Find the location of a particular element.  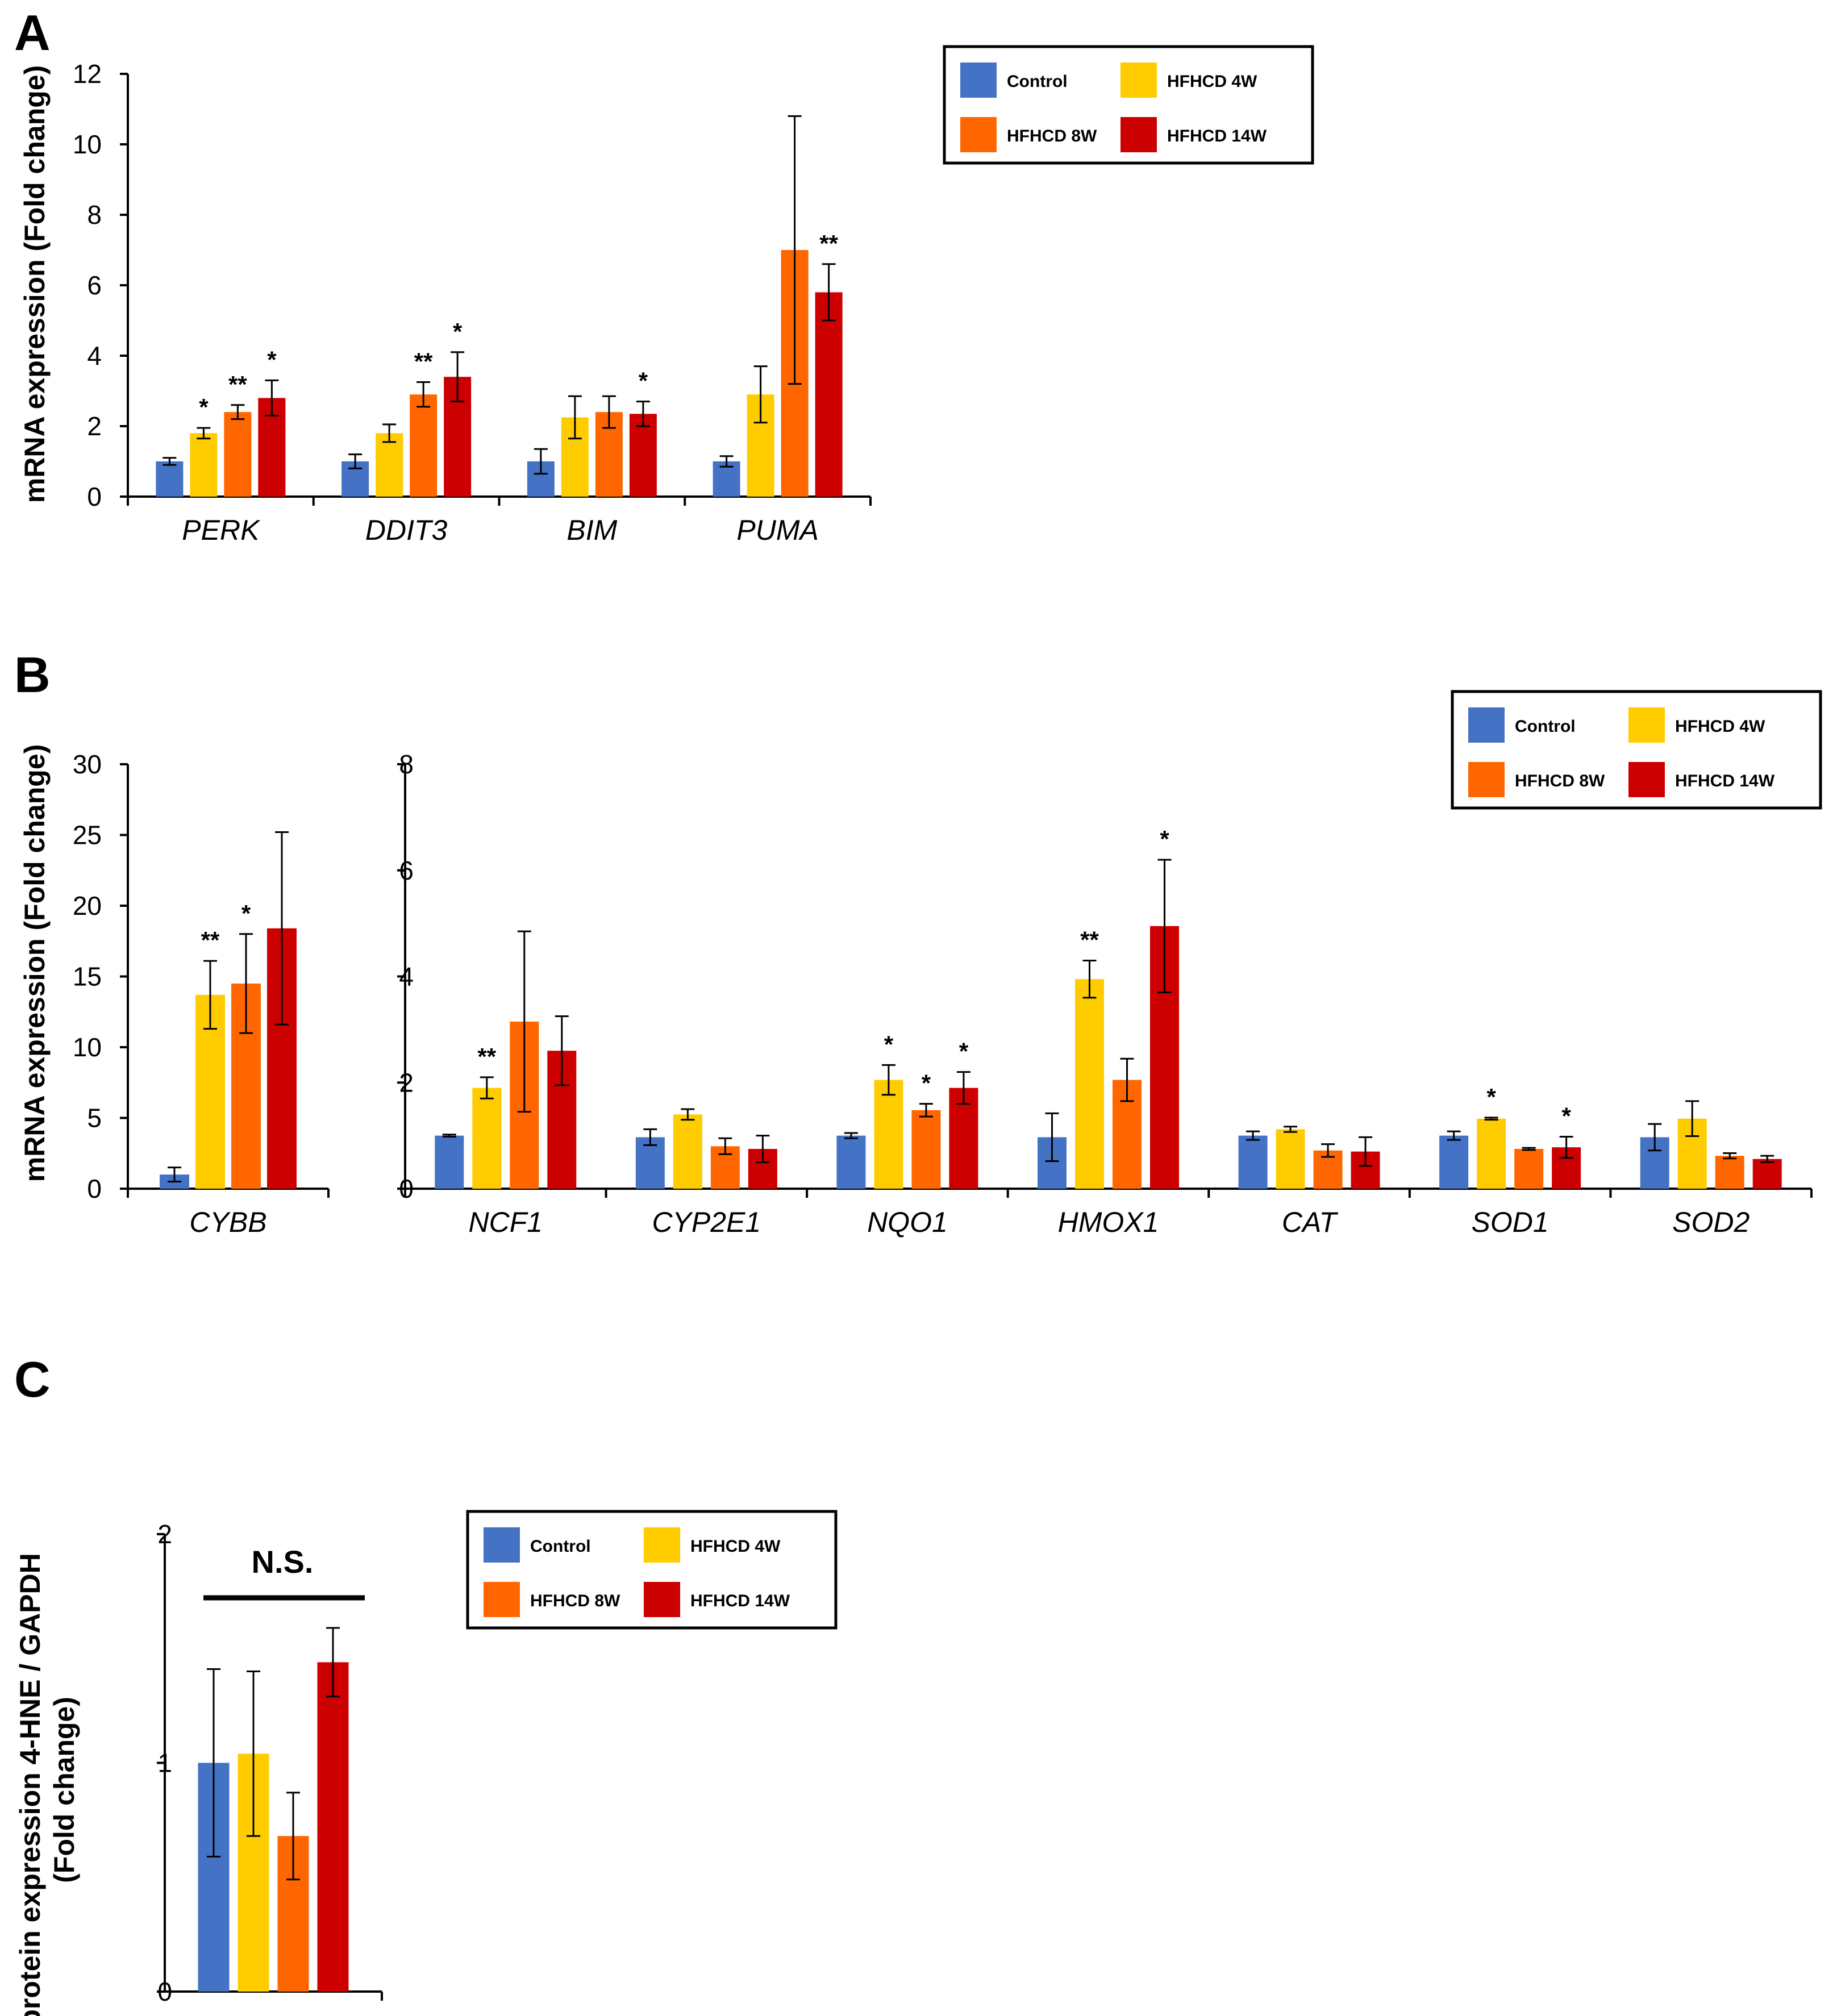

bar-p2-hmox1-hfhcd-4w is located at coordinates (1089, 1084).